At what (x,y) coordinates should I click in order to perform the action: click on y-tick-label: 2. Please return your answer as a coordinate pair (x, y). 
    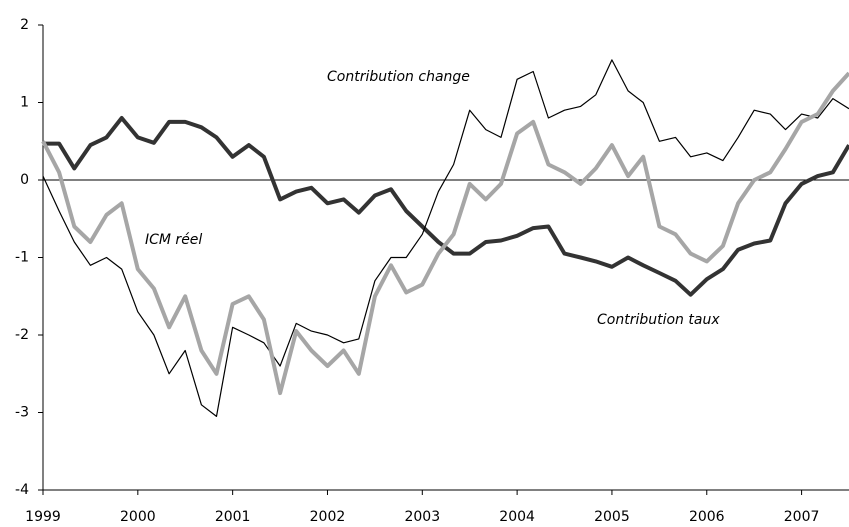
    Looking at the image, I should click on (24, 25).